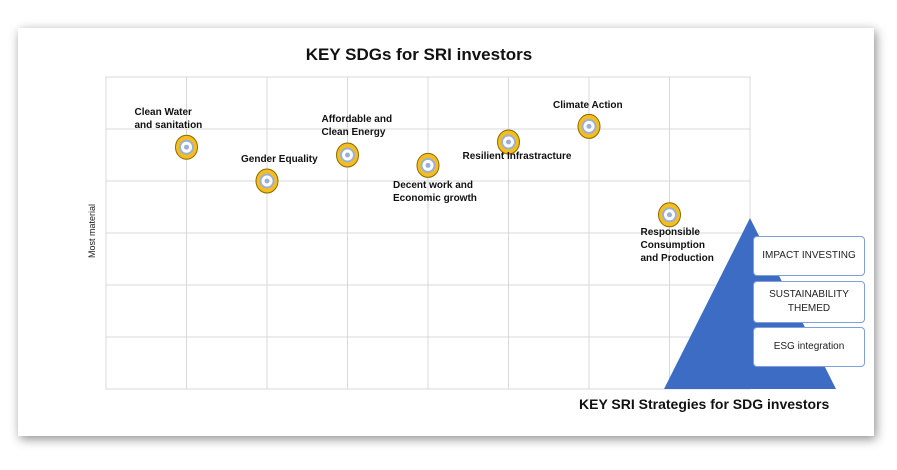  What do you see at coordinates (92, 231) in the screenshot?
I see `y-axis-label: Most material` at bounding box center [92, 231].